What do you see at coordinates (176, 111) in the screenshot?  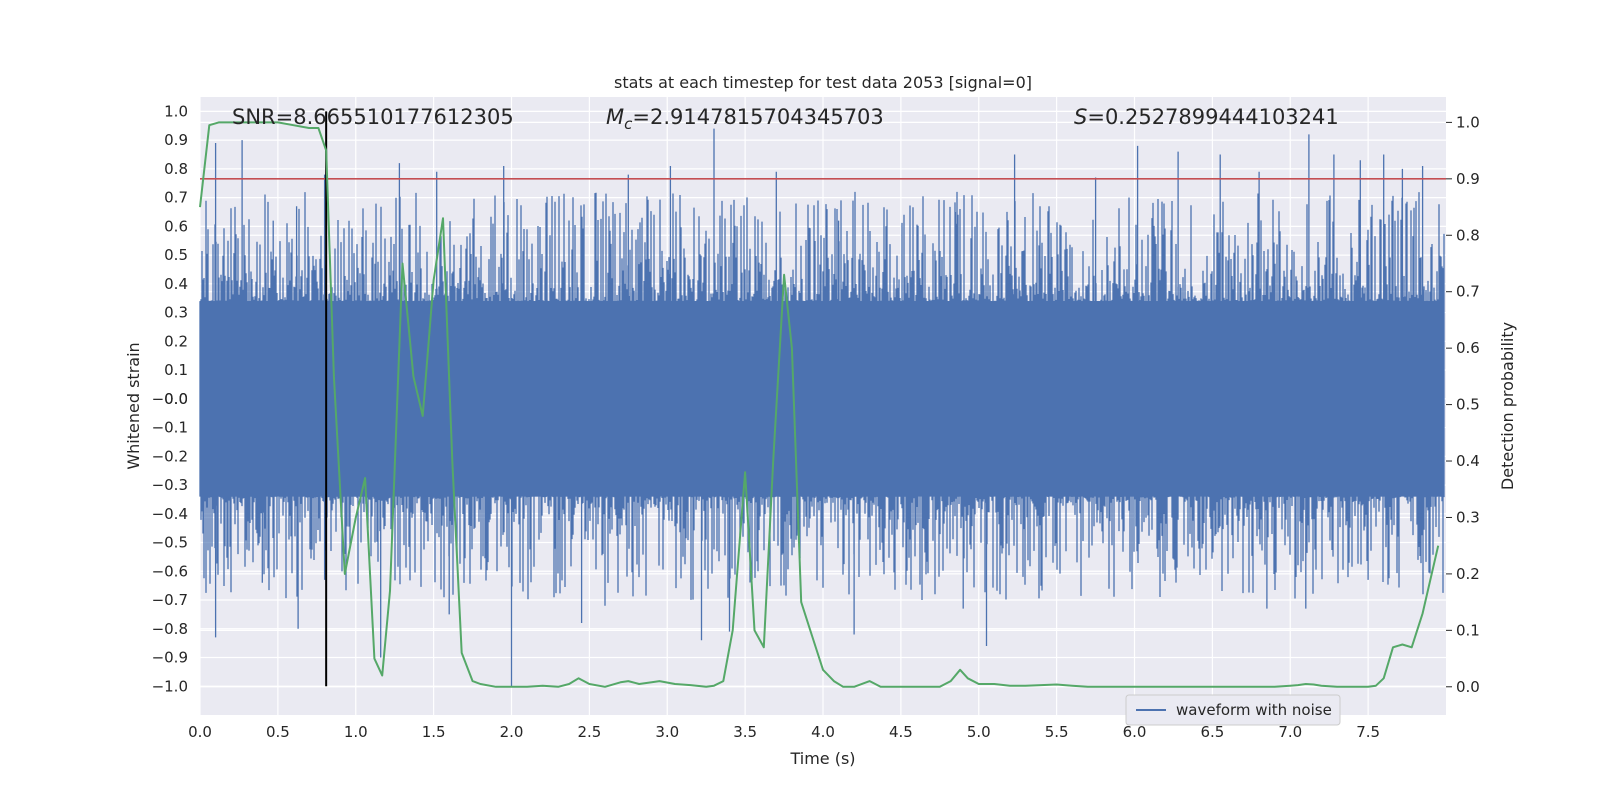 I see `left-tick-label: 1.0` at bounding box center [176, 111].